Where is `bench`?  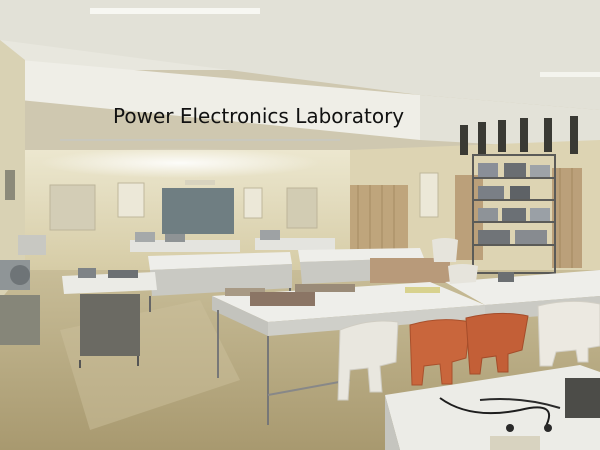
bench is located at coordinates (374, 266).